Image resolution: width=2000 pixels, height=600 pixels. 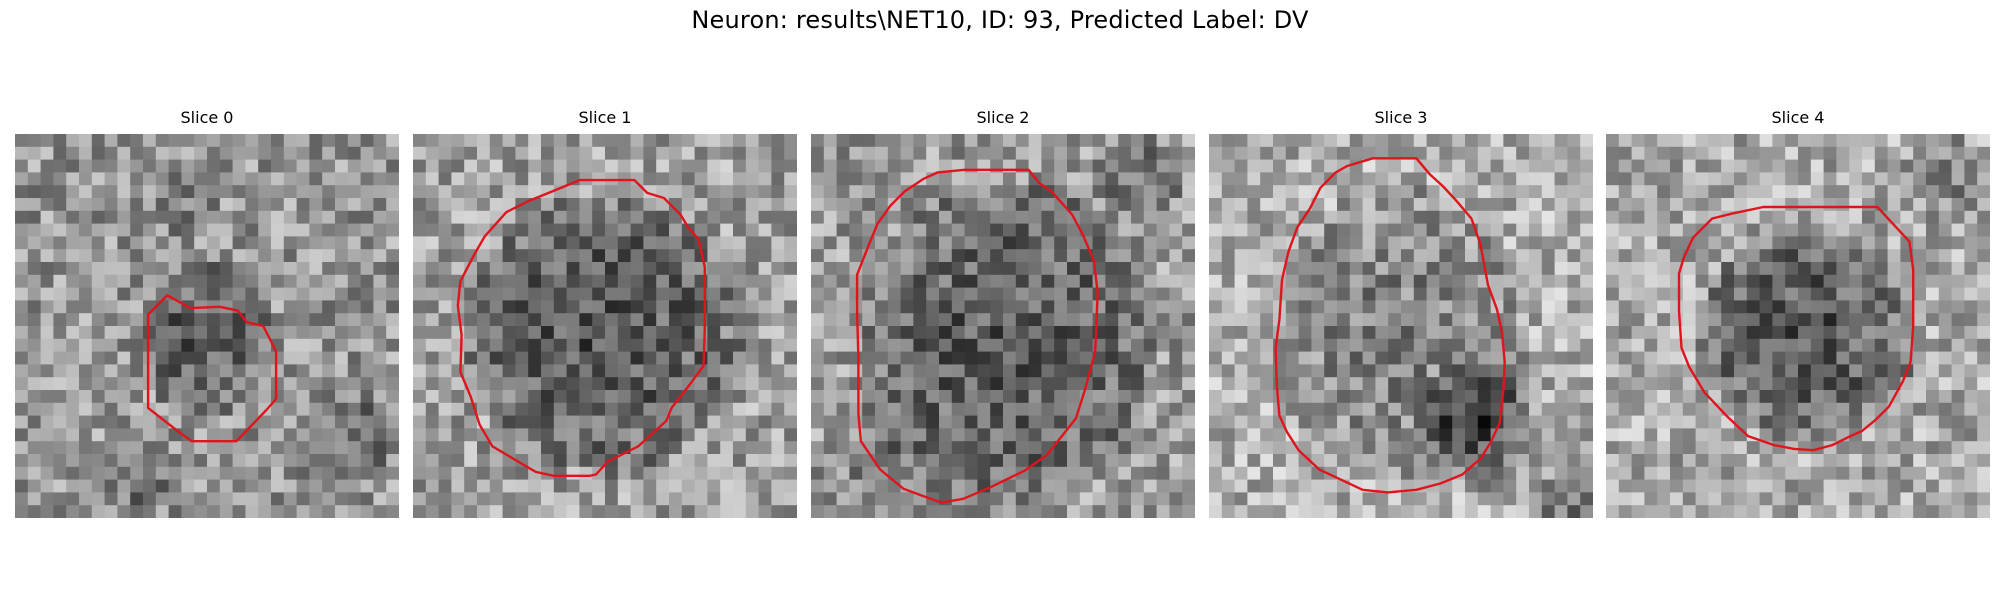 I want to click on slice-title-1: Slice 1, so click(x=605, y=117).